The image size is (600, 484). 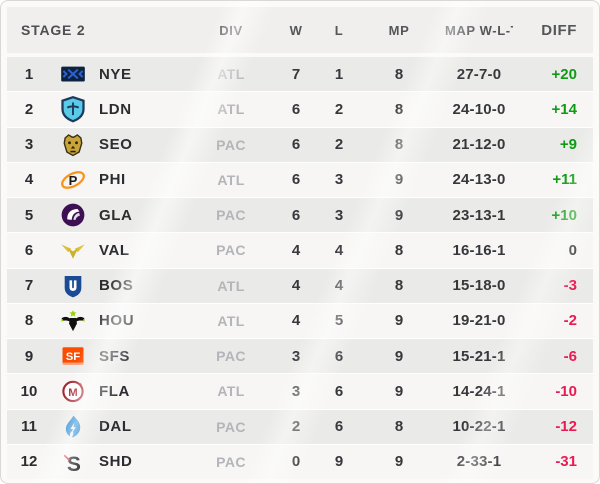 What do you see at coordinates (339, 30) in the screenshot?
I see `column-header-losses: L` at bounding box center [339, 30].